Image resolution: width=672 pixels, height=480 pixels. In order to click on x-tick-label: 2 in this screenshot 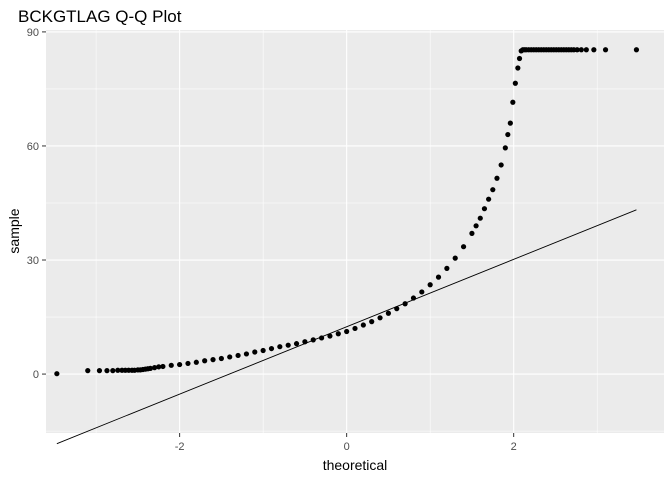, I will do `click(514, 447)`.